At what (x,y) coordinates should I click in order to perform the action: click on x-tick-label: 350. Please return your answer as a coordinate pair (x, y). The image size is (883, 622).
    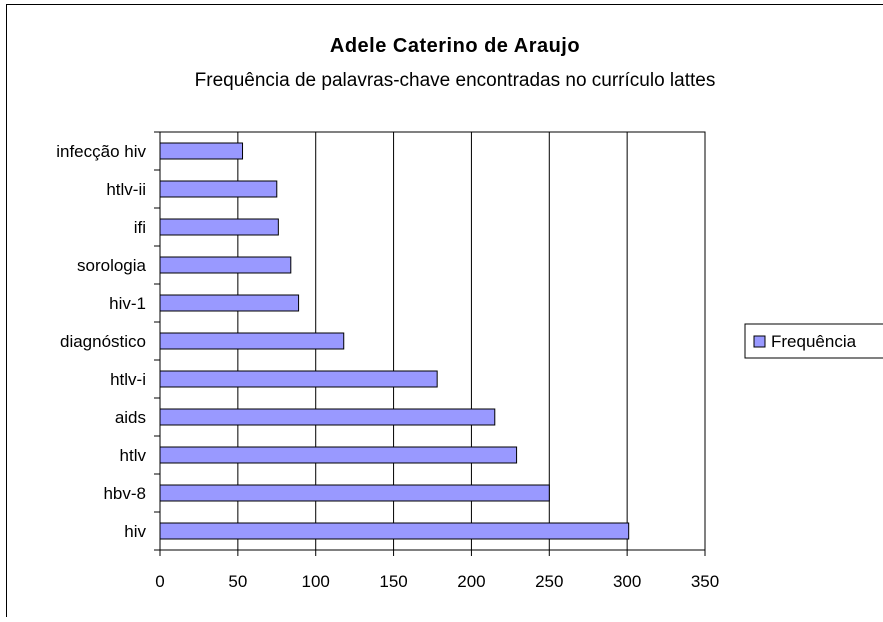
    Looking at the image, I should click on (705, 581).